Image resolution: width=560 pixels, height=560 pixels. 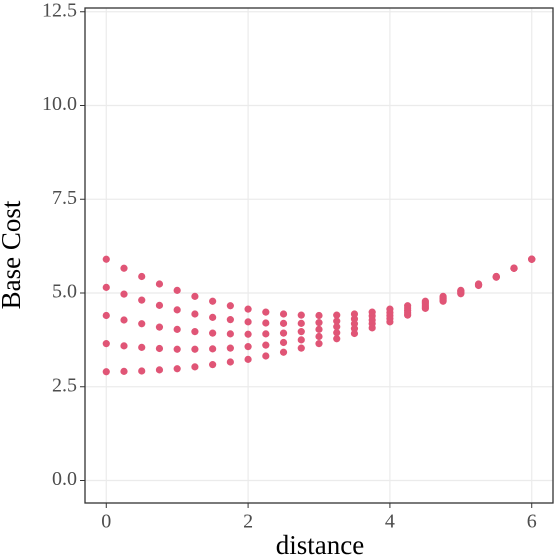 I want to click on x-tick-label: 0, so click(x=106, y=522).